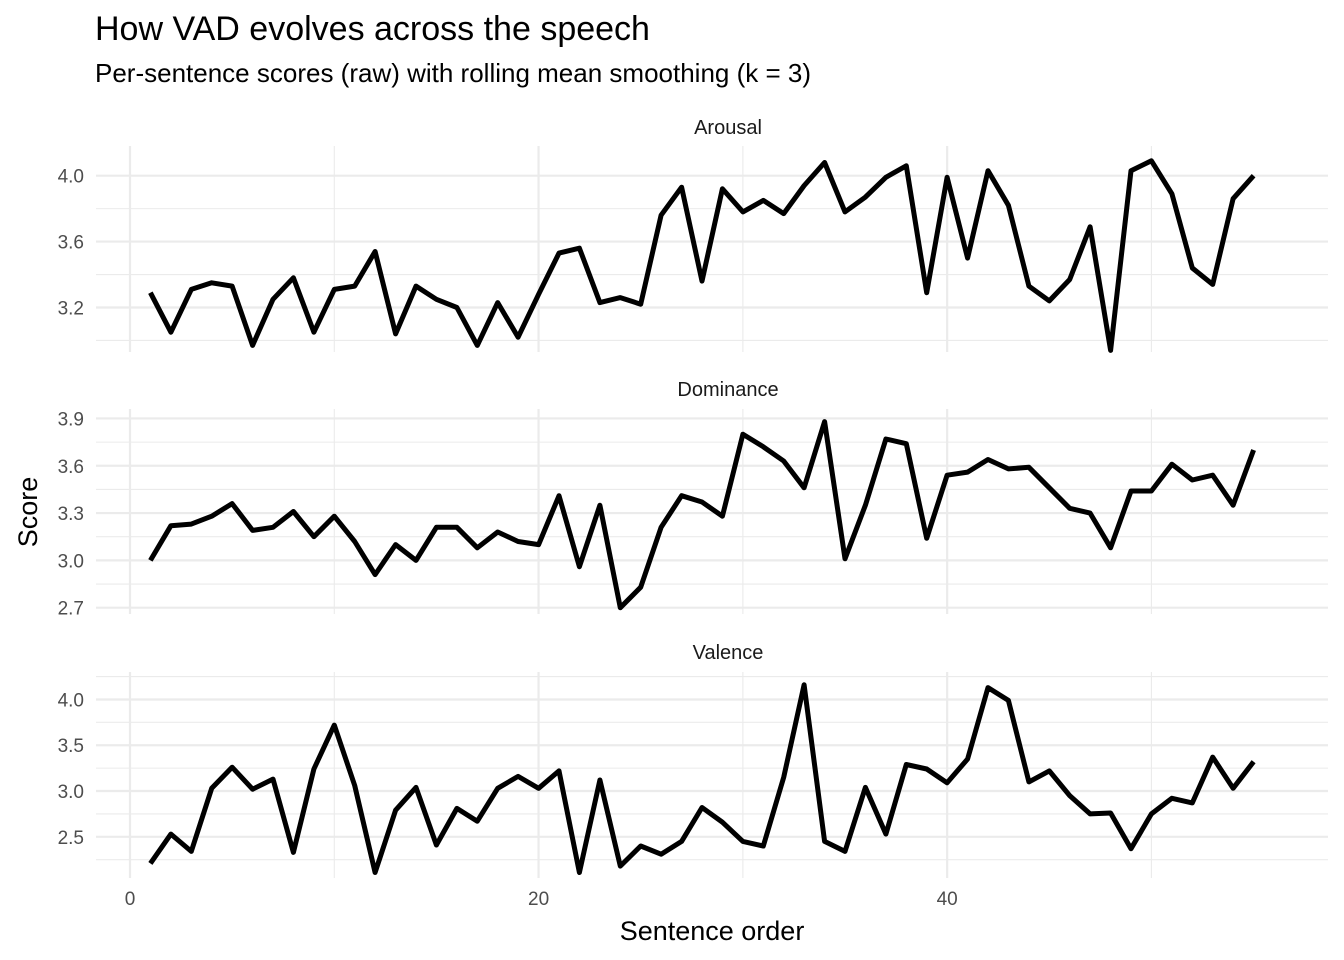  What do you see at coordinates (728, 653) in the screenshot?
I see `facet-label: Valence` at bounding box center [728, 653].